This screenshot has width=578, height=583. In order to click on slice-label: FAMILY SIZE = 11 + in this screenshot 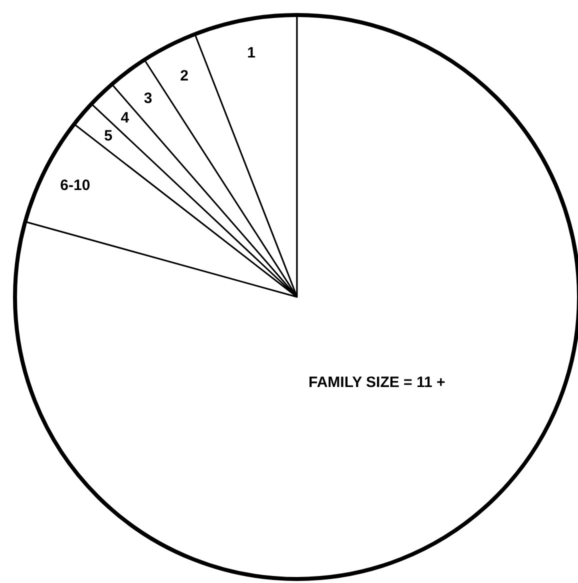, I will do `click(377, 382)`.